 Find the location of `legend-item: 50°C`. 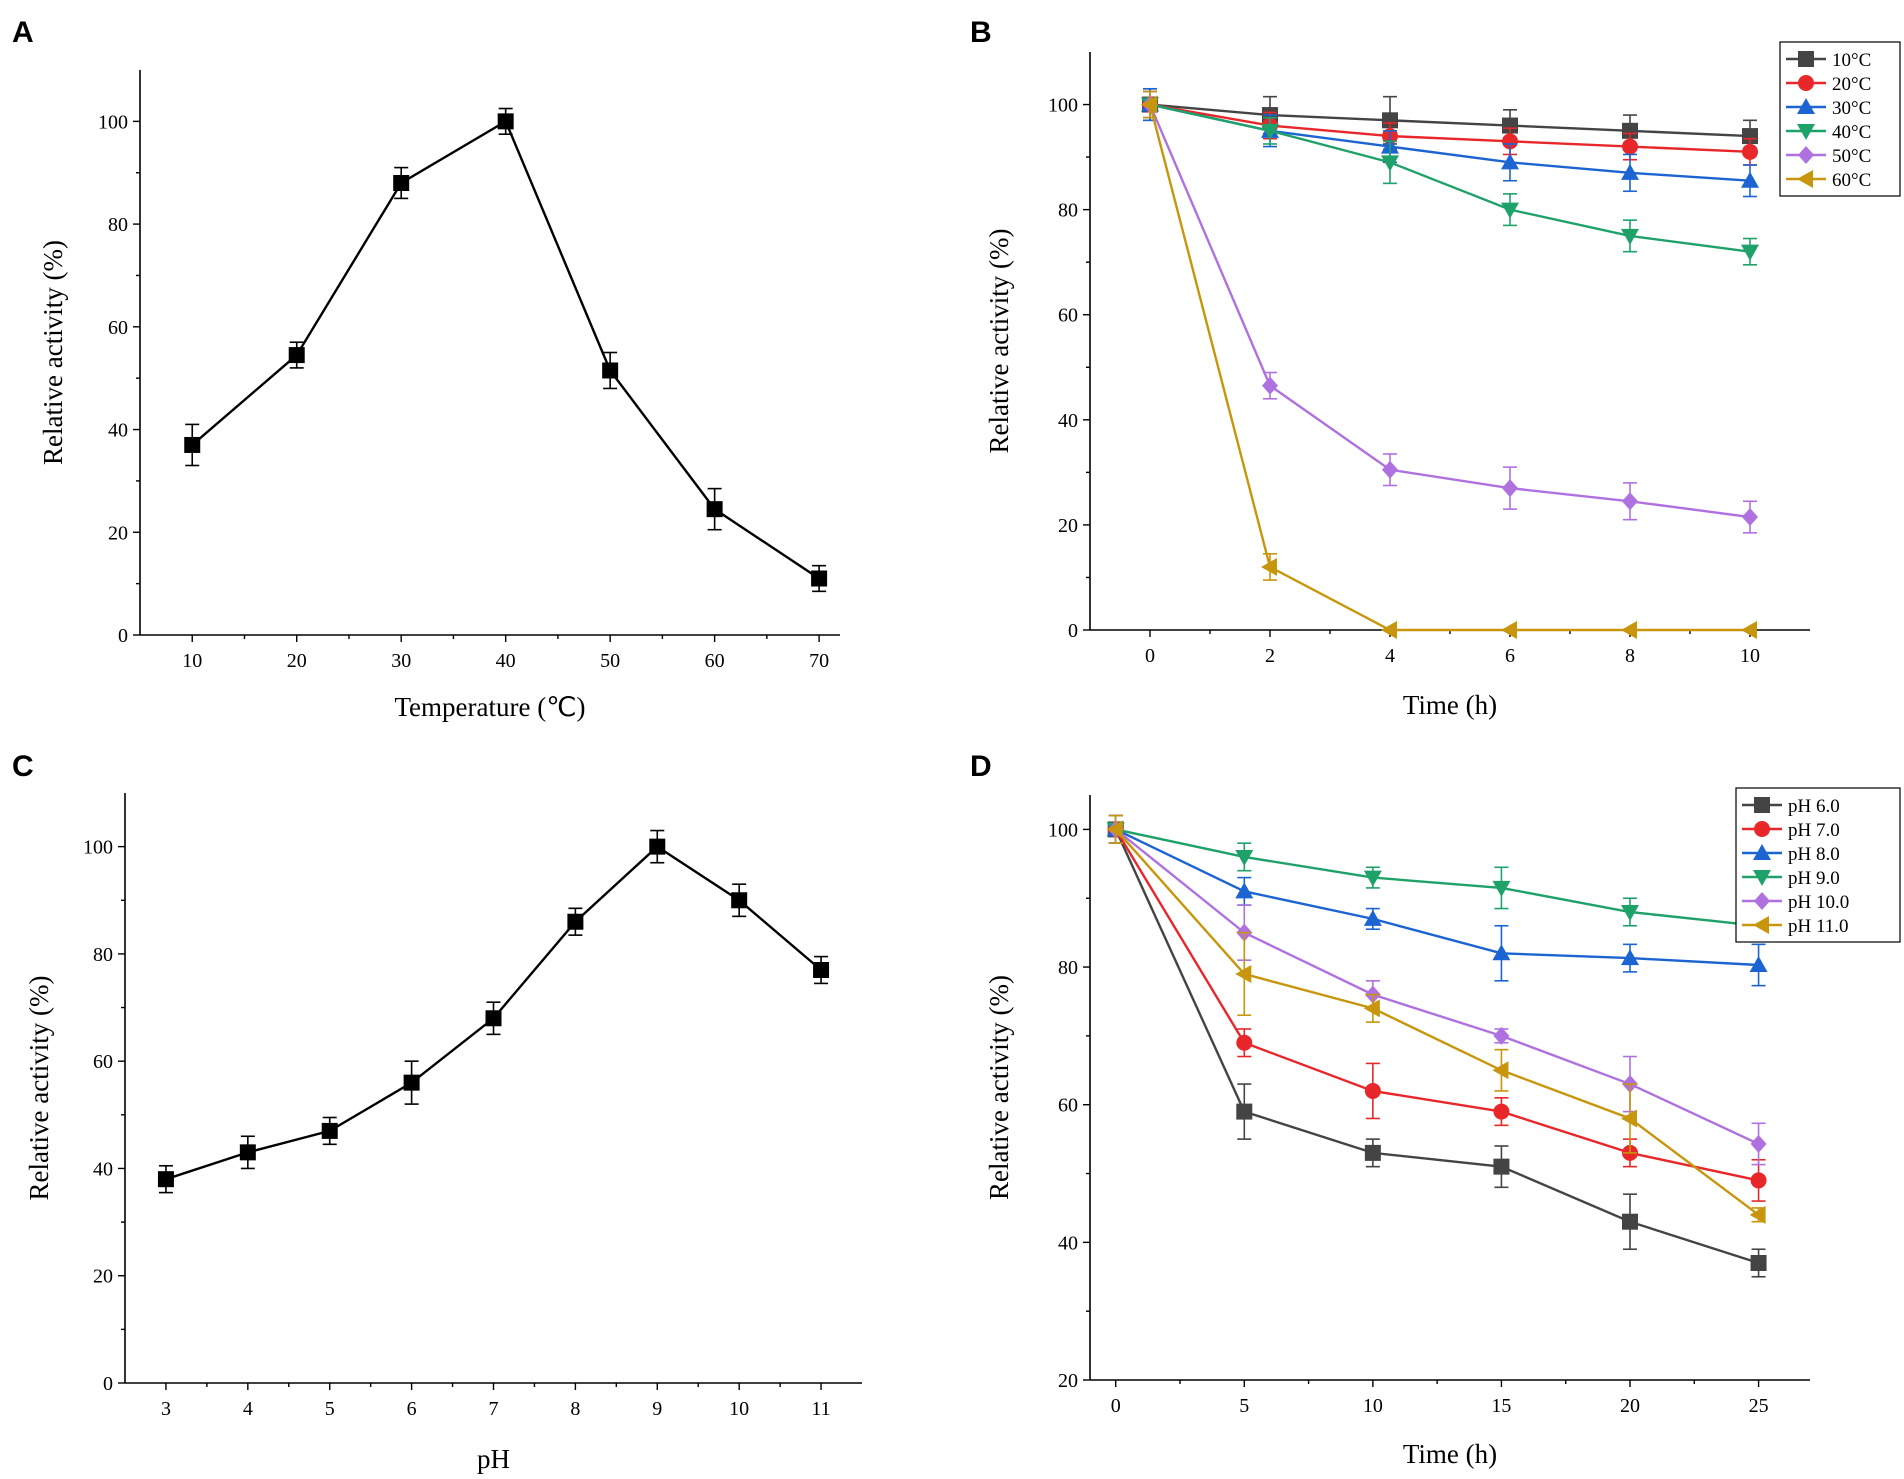

legend-item: 50°C is located at coordinates (1828, 156).